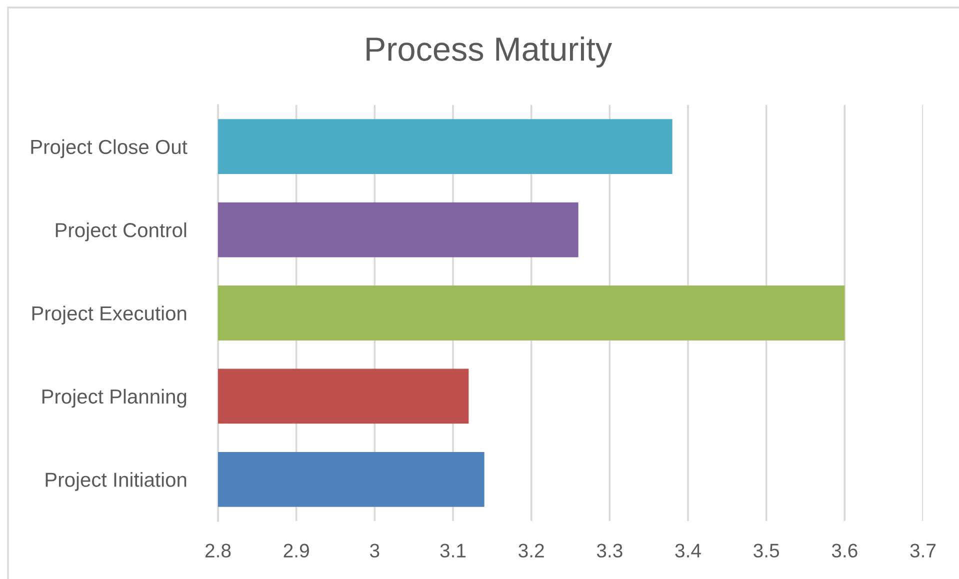 The image size is (959, 579). I want to click on y-tick-label: Project Close Out, so click(109, 148).